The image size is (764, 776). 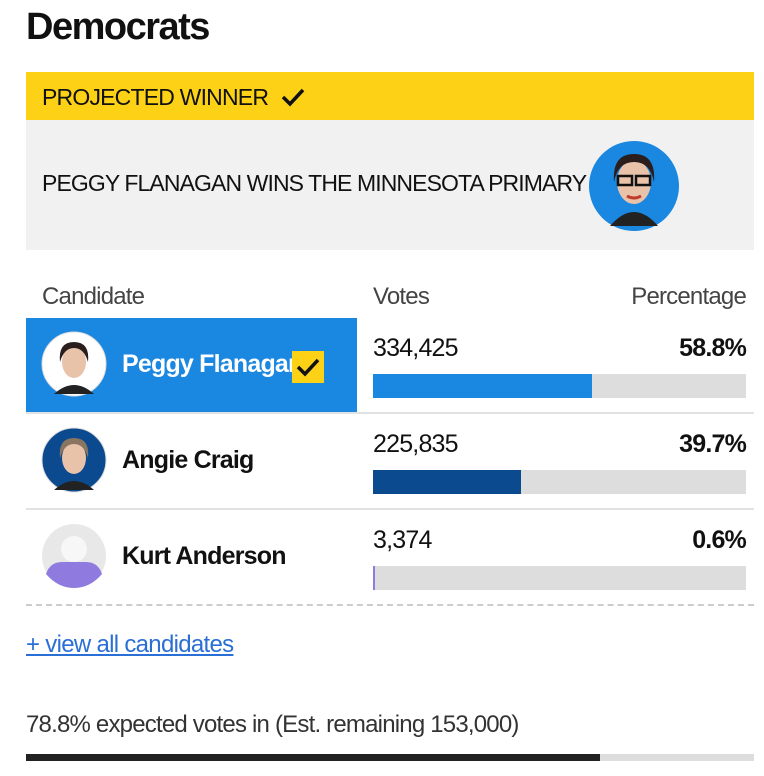 I want to click on votes: 334,425, so click(x=416, y=348).